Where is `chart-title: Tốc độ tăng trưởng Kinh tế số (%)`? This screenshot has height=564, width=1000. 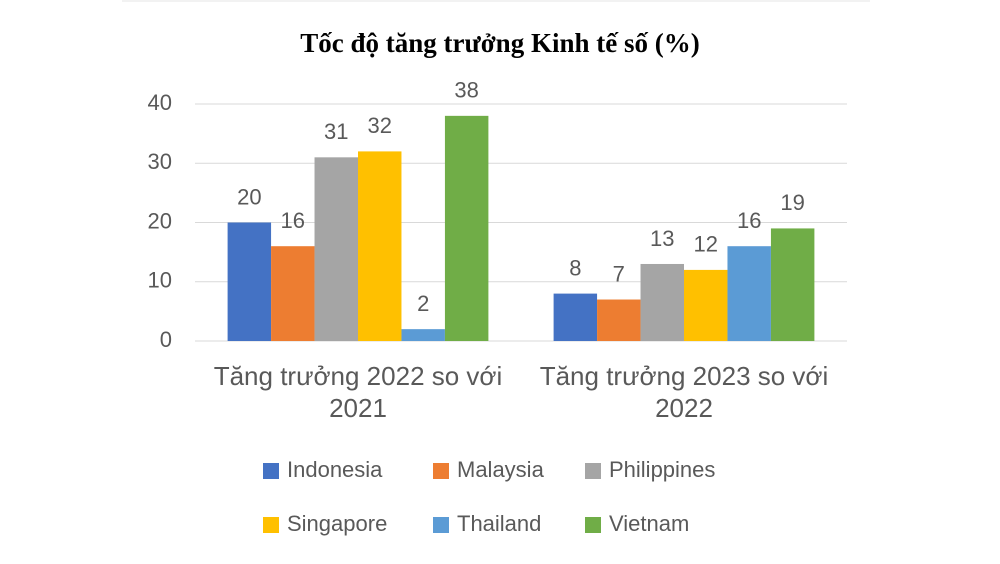 chart-title: Tốc độ tăng trưởng Kinh tế số (%) is located at coordinates (499, 43).